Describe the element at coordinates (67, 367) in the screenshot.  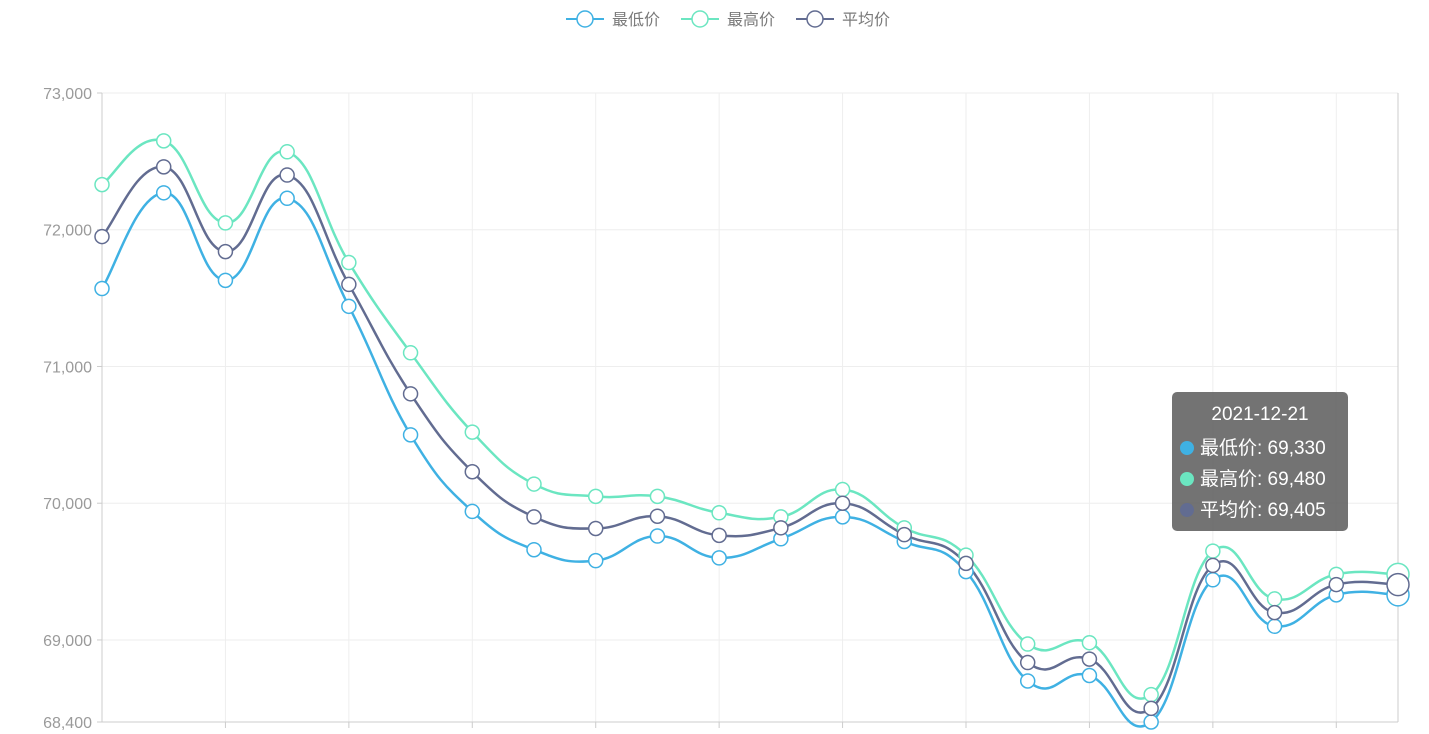
I see `y-tick-label: 71,000` at that location.